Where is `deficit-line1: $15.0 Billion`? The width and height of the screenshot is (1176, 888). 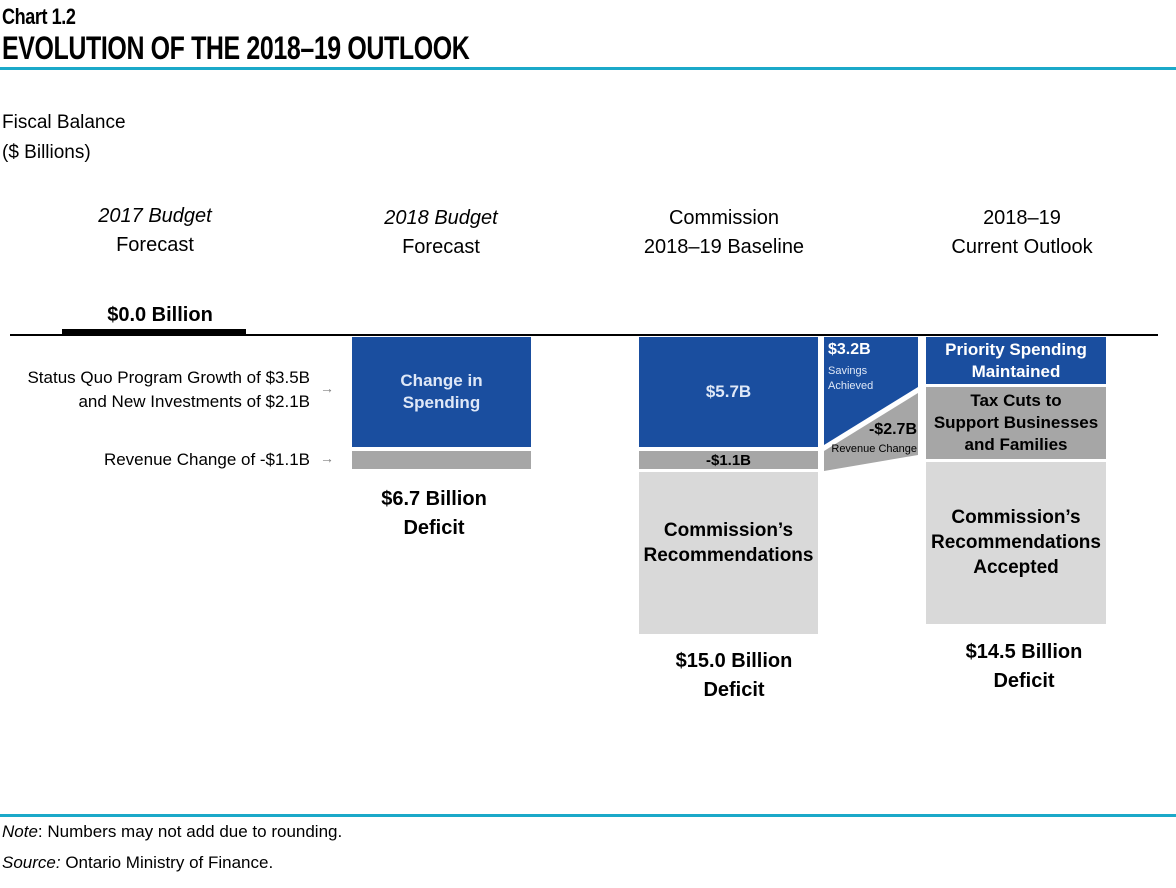 deficit-line1: $15.0 Billion is located at coordinates (734, 661).